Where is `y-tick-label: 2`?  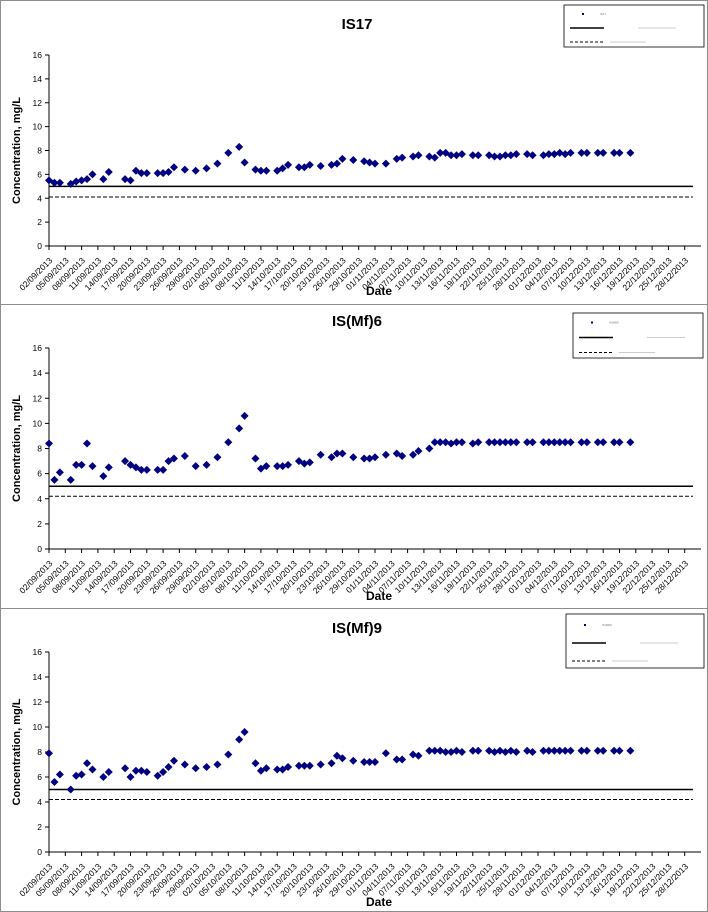
y-tick-label: 2 is located at coordinates (39, 222).